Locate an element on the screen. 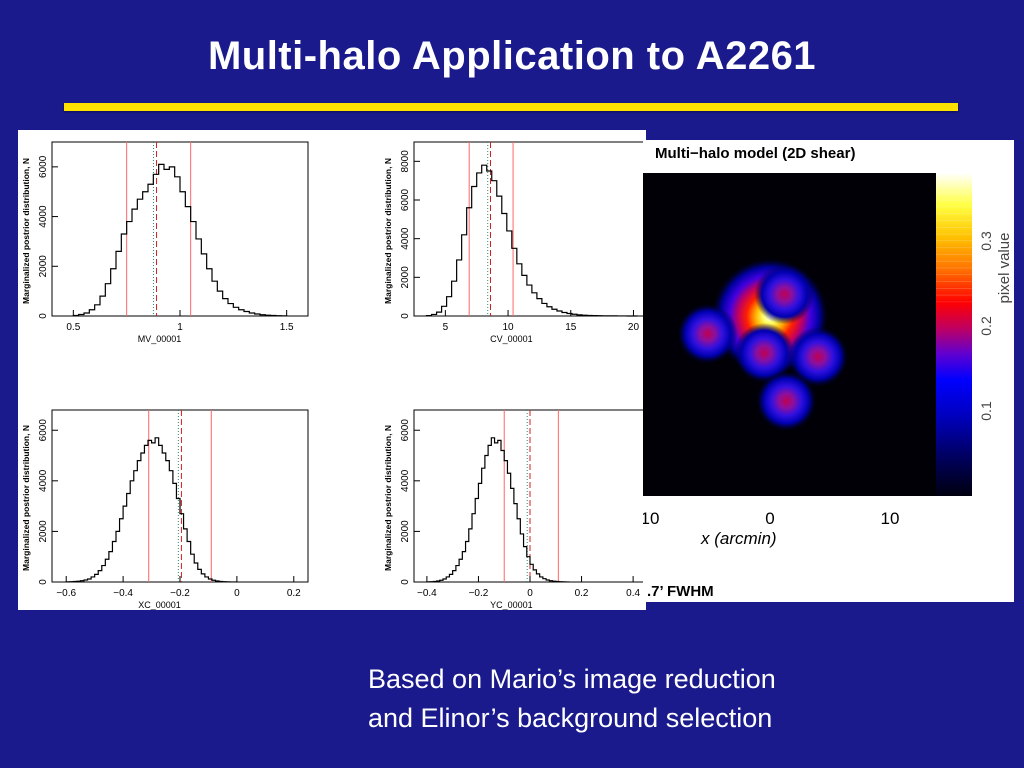 The height and width of the screenshot is (768, 1024). halo-layer is located at coordinates (762, 344).